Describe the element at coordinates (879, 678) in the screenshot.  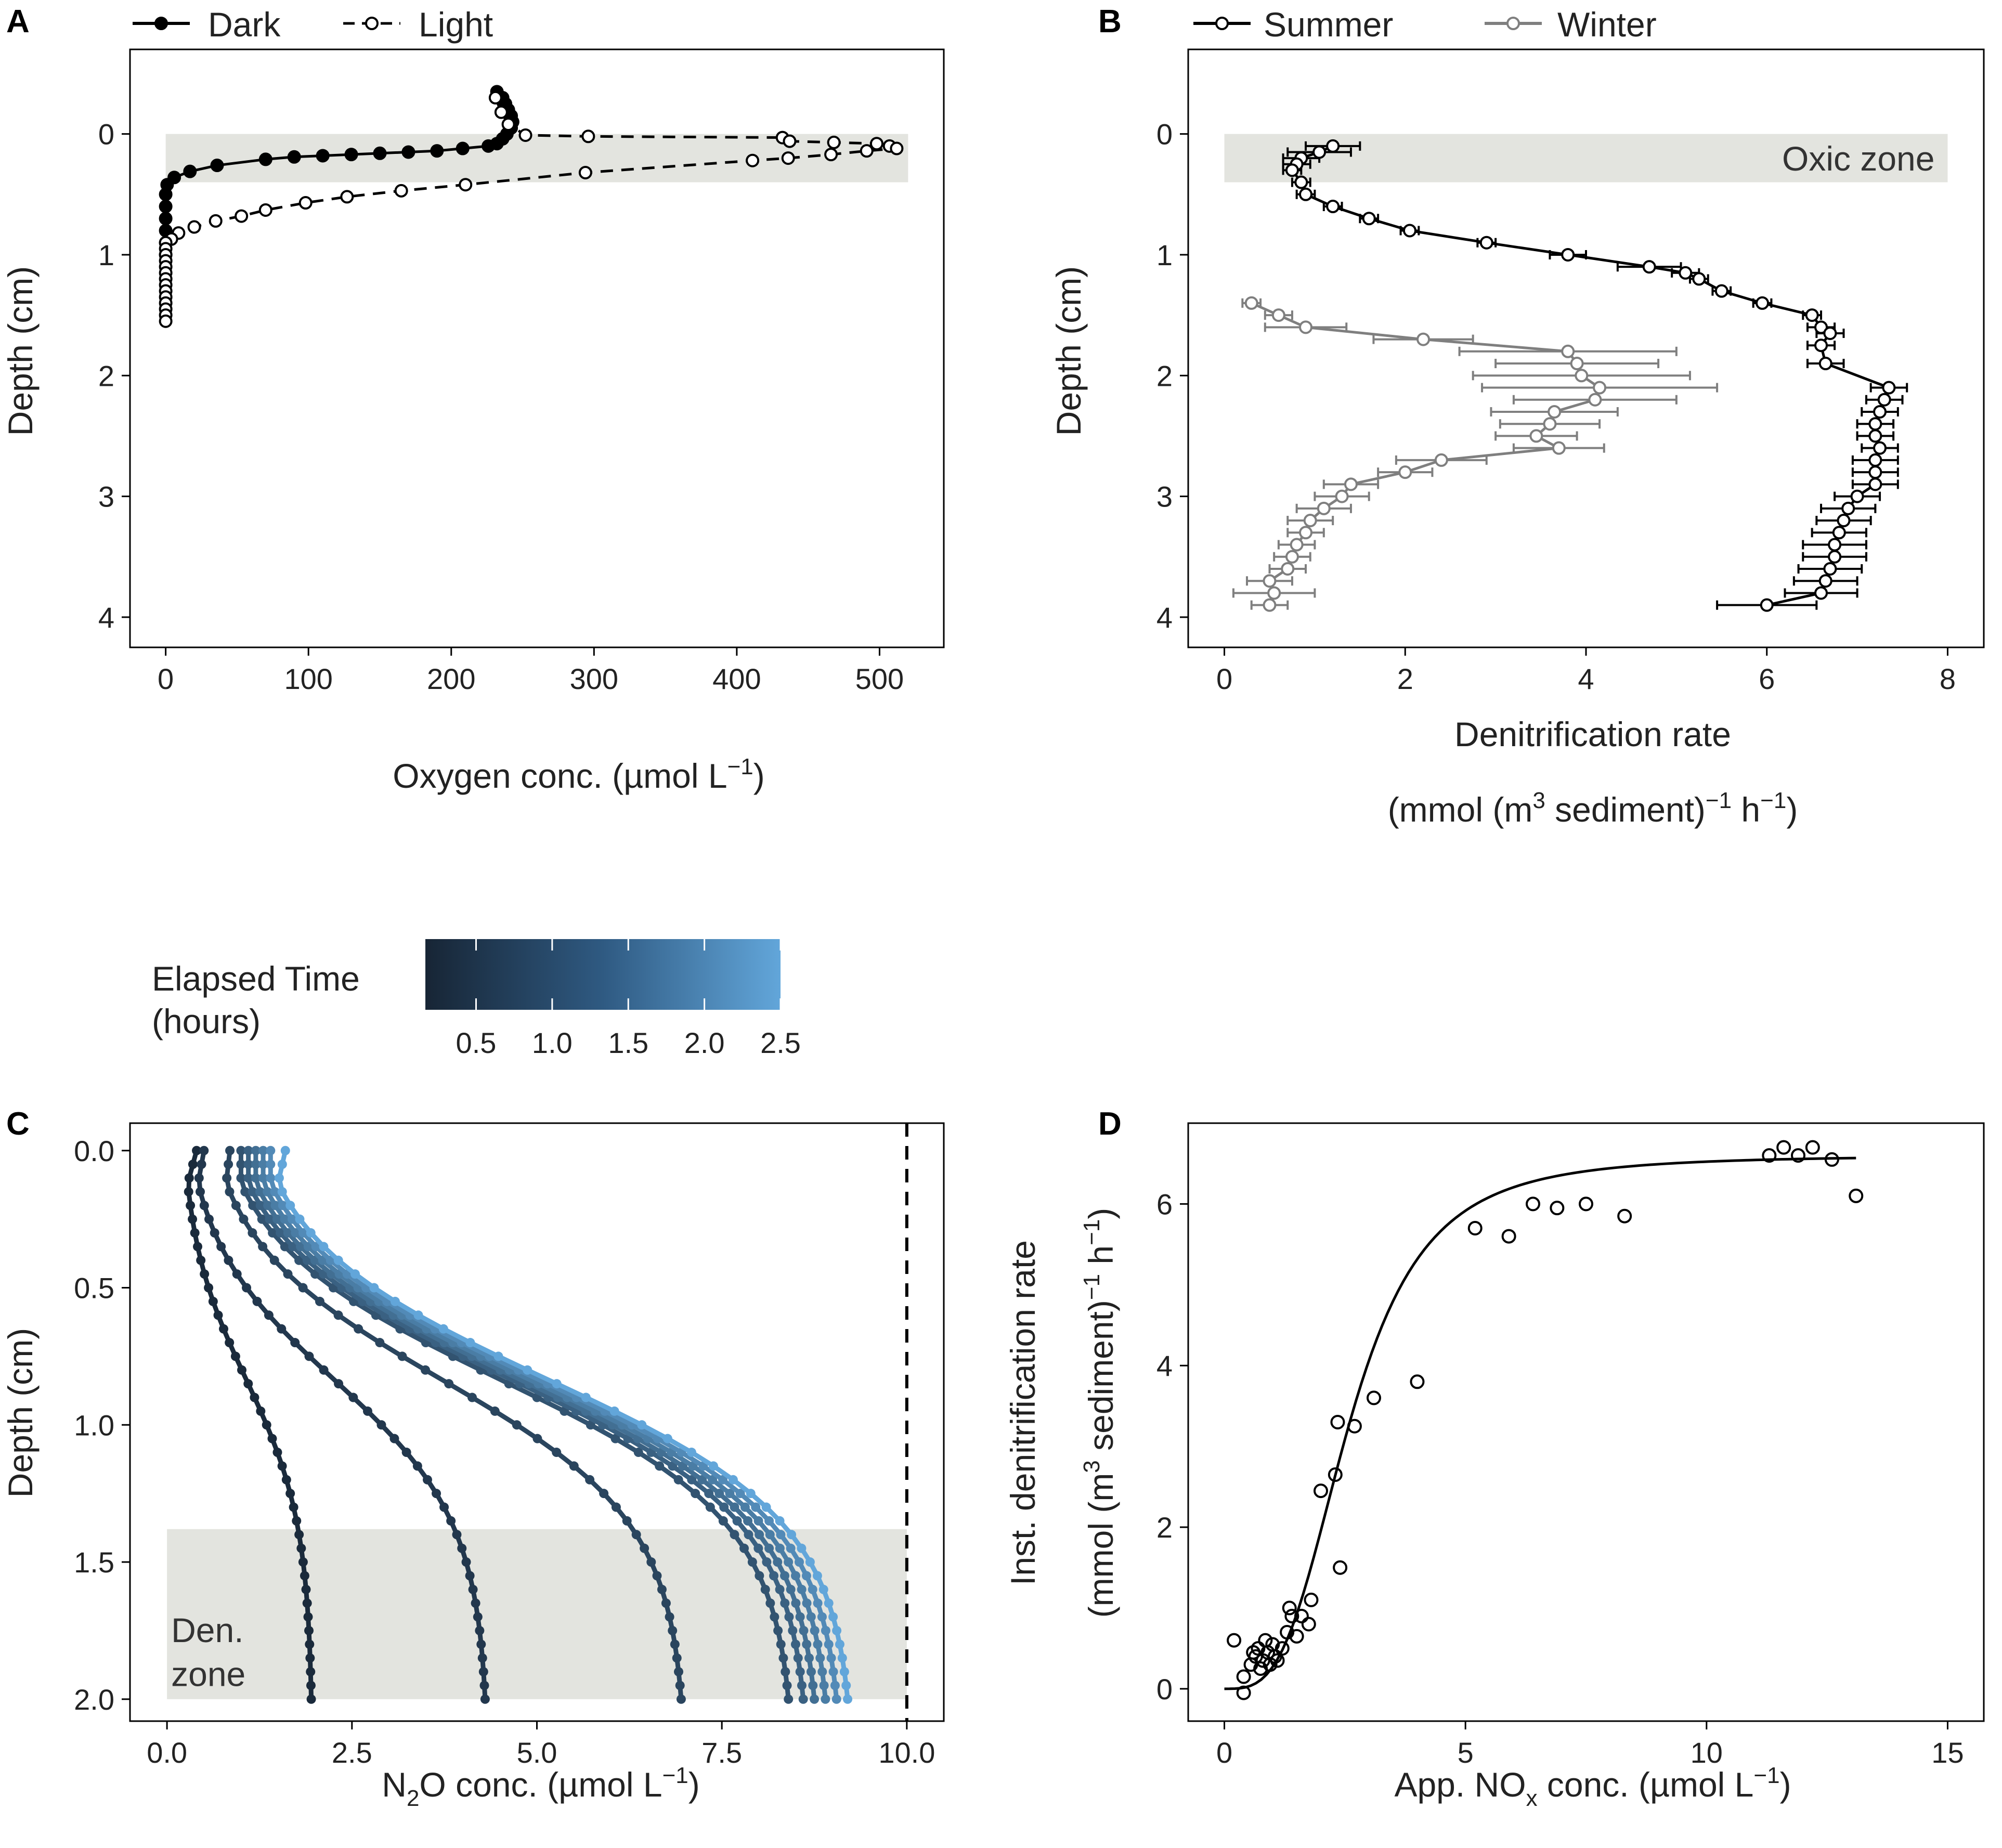
I see `panel-a-x-tick-label: 500` at that location.